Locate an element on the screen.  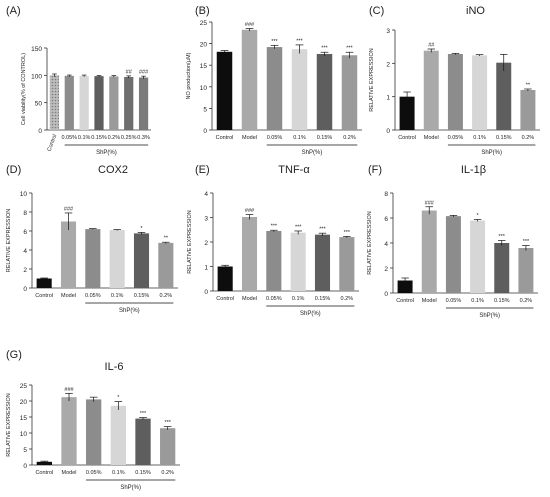
y-tick-label: 5 is located at coordinates (205, 109).